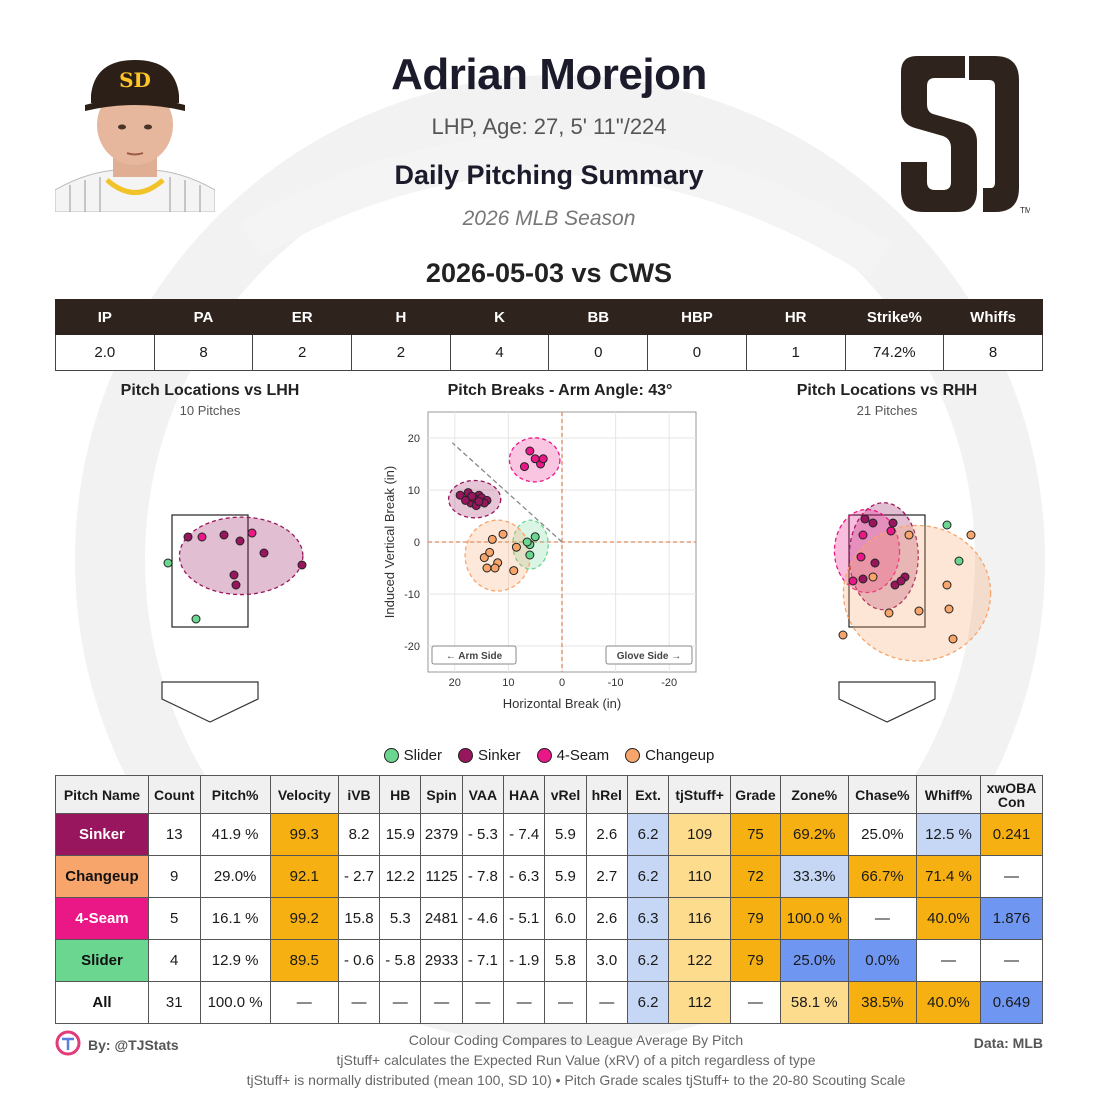 The width and height of the screenshot is (1098, 1098). Describe the element at coordinates (1011, 1002) in the screenshot. I see `arsenal-cell-xwoba-con: 0.649` at that location.